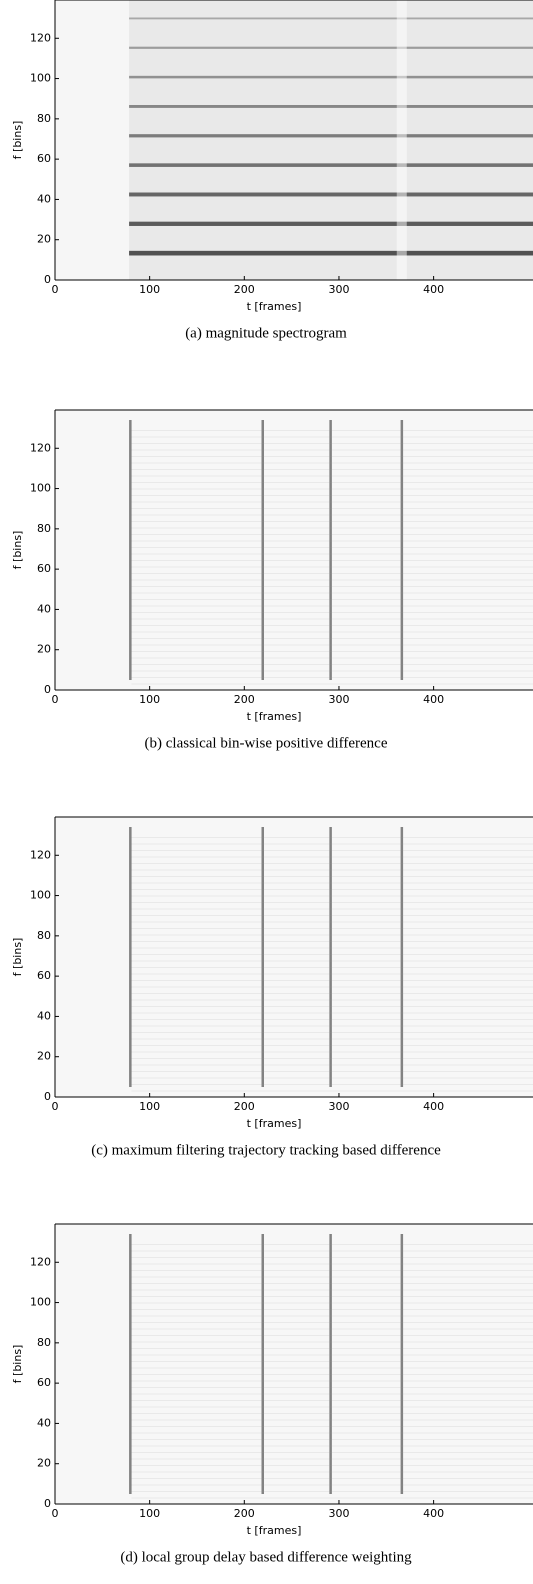 The height and width of the screenshot is (1584, 533). I want to click on x-tick-label: 100, so click(149, 1106).